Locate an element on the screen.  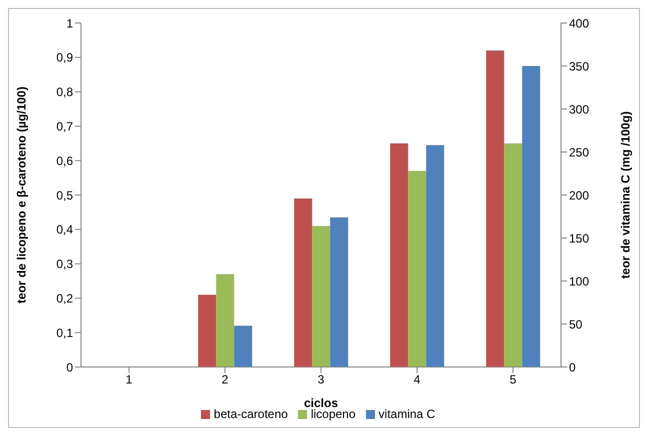
y-tick-label: 0,5 is located at coordinates (65, 195).